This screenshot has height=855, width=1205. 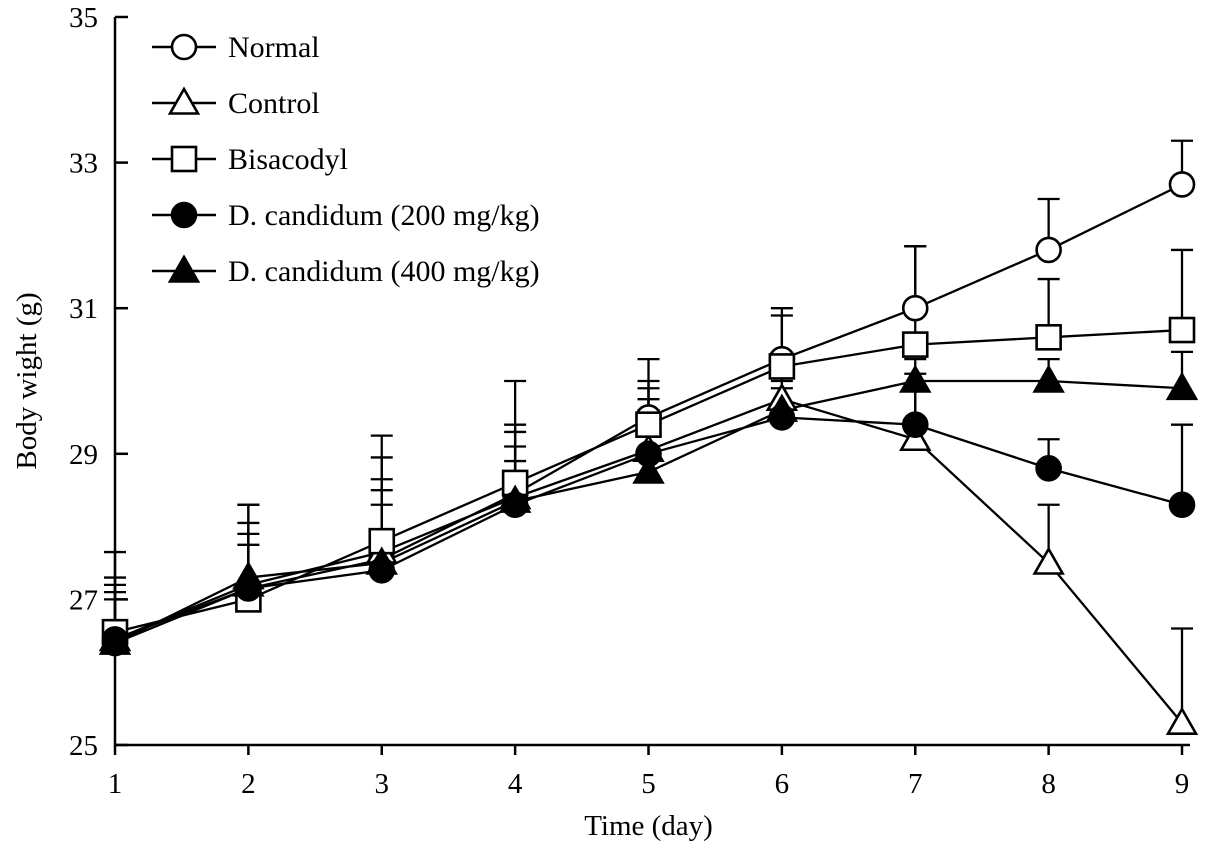 I want to click on y-tick-label: 31, so click(x=83, y=309).